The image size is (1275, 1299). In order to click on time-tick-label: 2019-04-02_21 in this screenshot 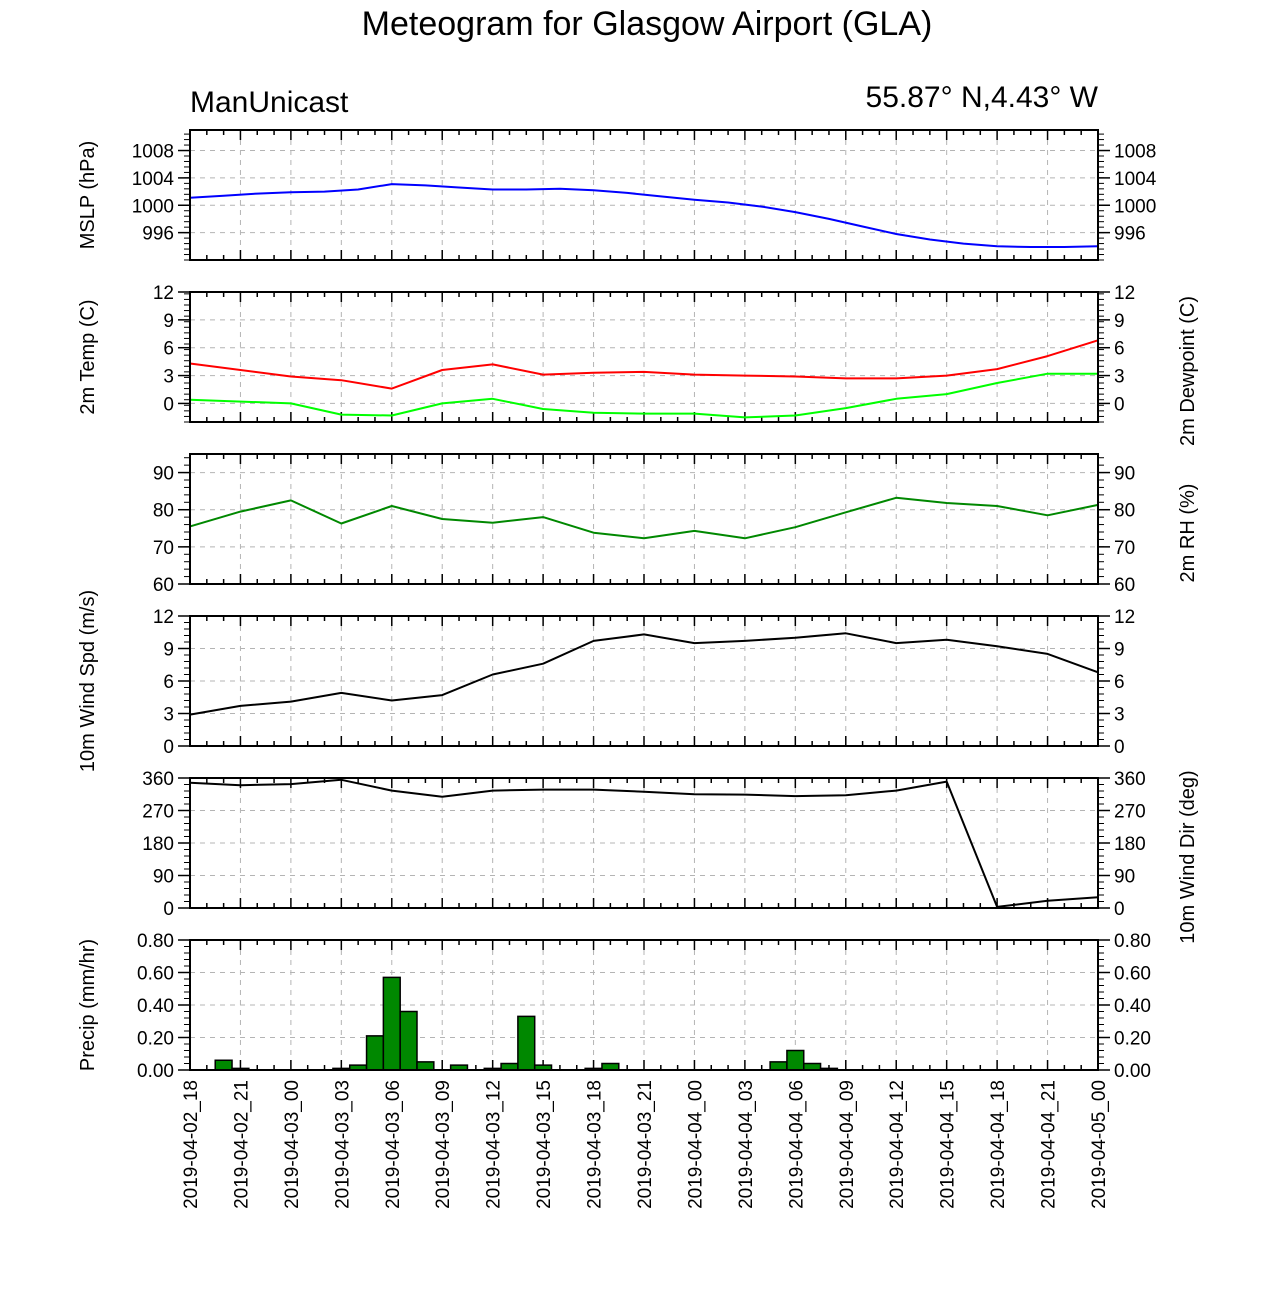, I will do `click(241, 1144)`.